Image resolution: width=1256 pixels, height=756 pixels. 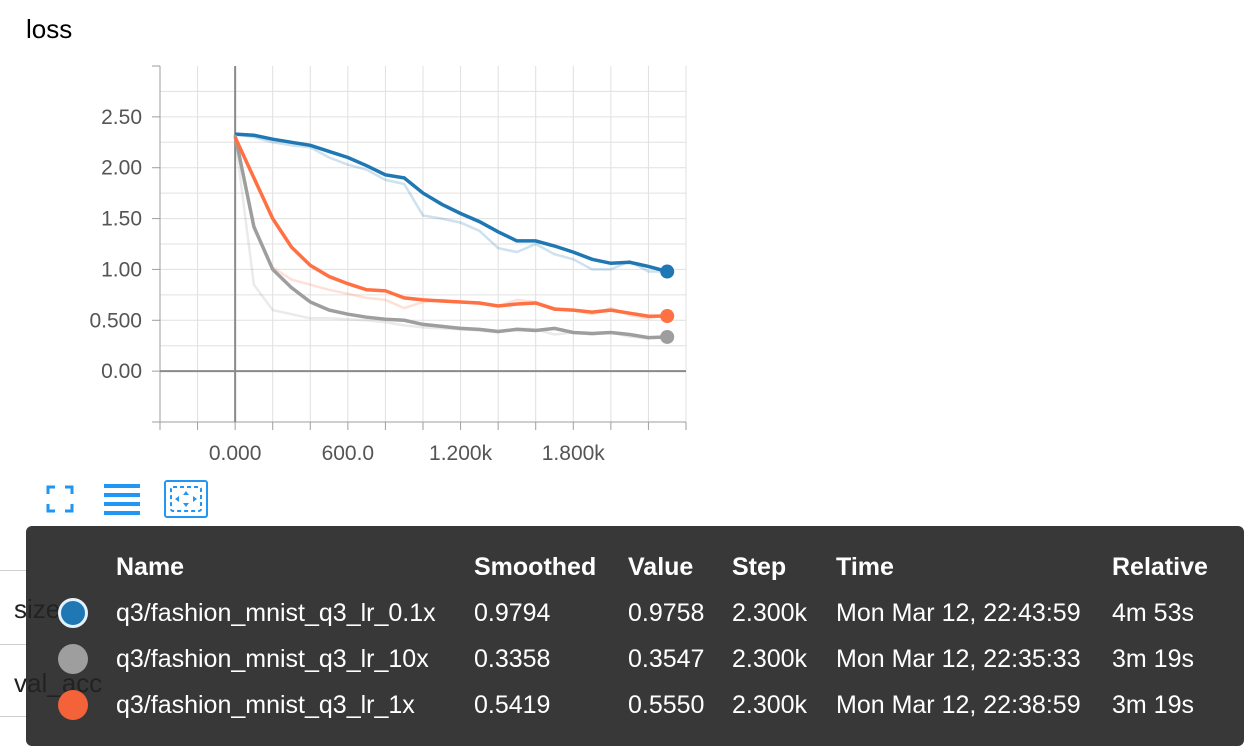 What do you see at coordinates (49, 29) in the screenshot?
I see `chart-title: loss` at bounding box center [49, 29].